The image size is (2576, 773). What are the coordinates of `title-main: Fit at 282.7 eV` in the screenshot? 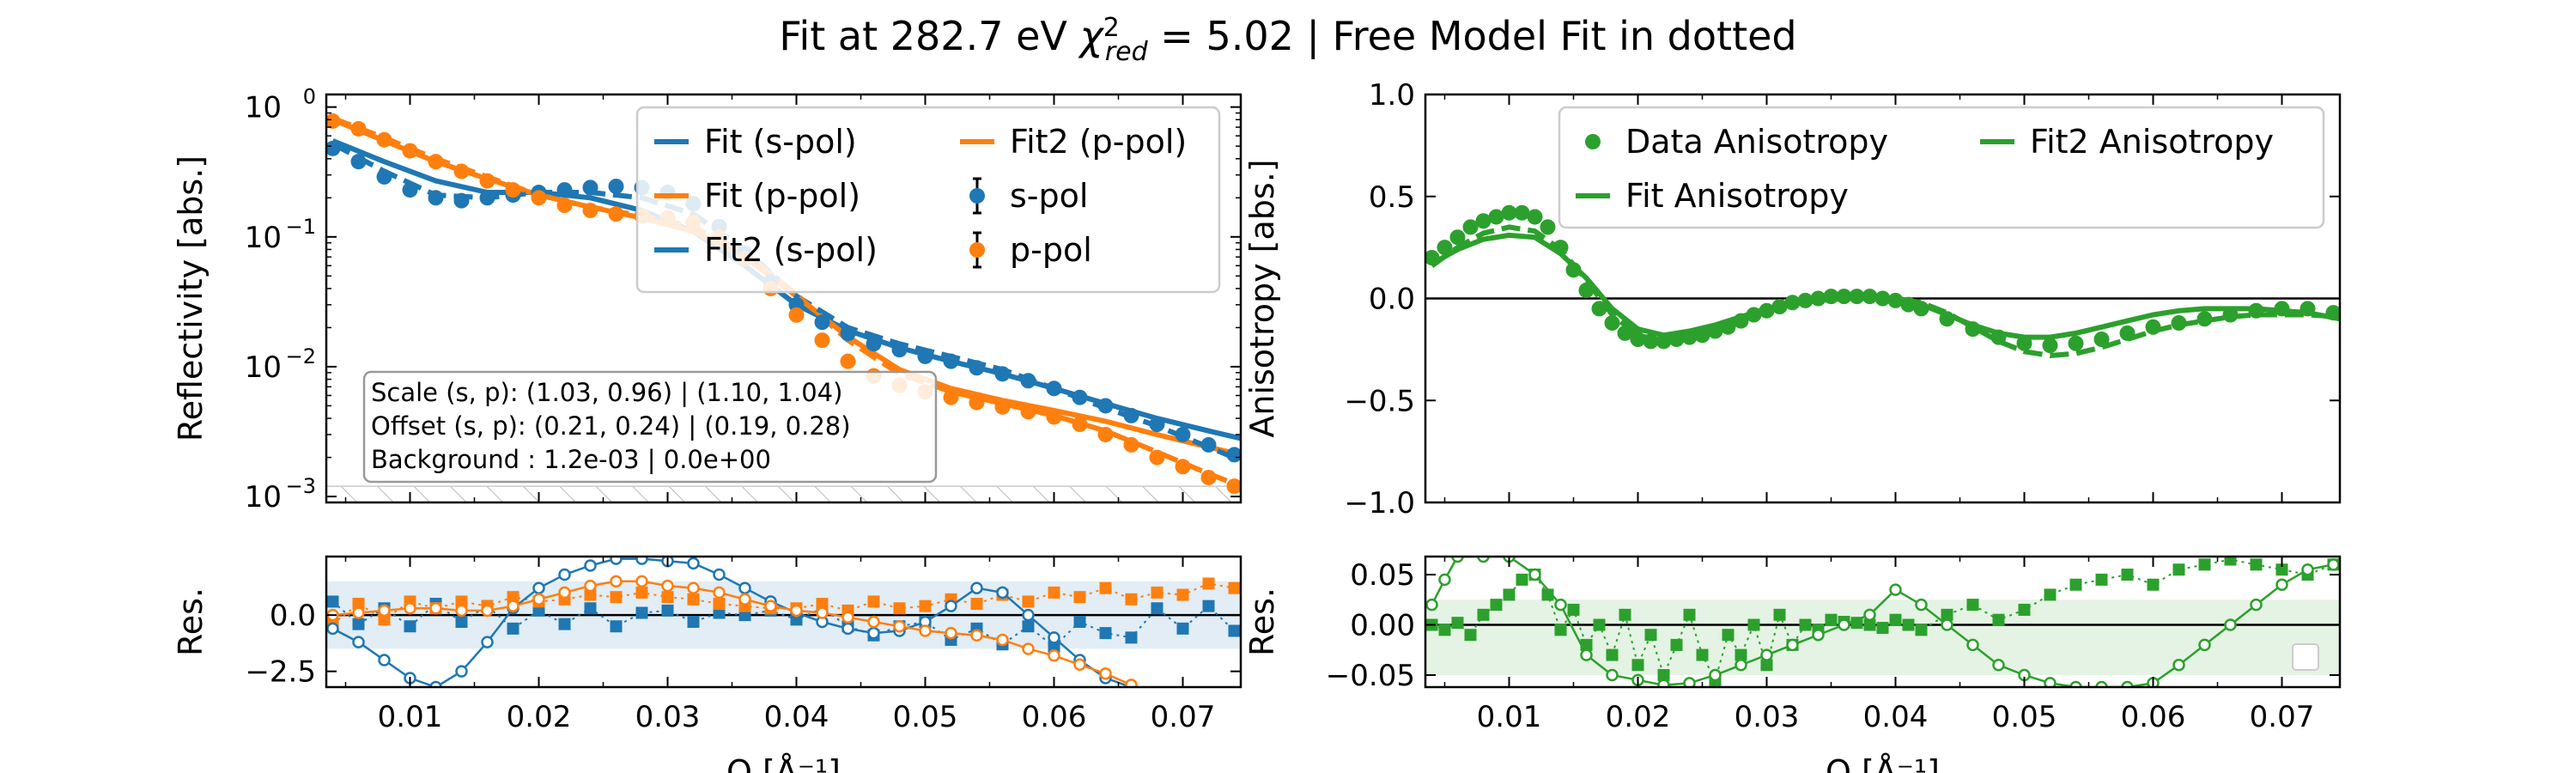 It's located at (929, 36).